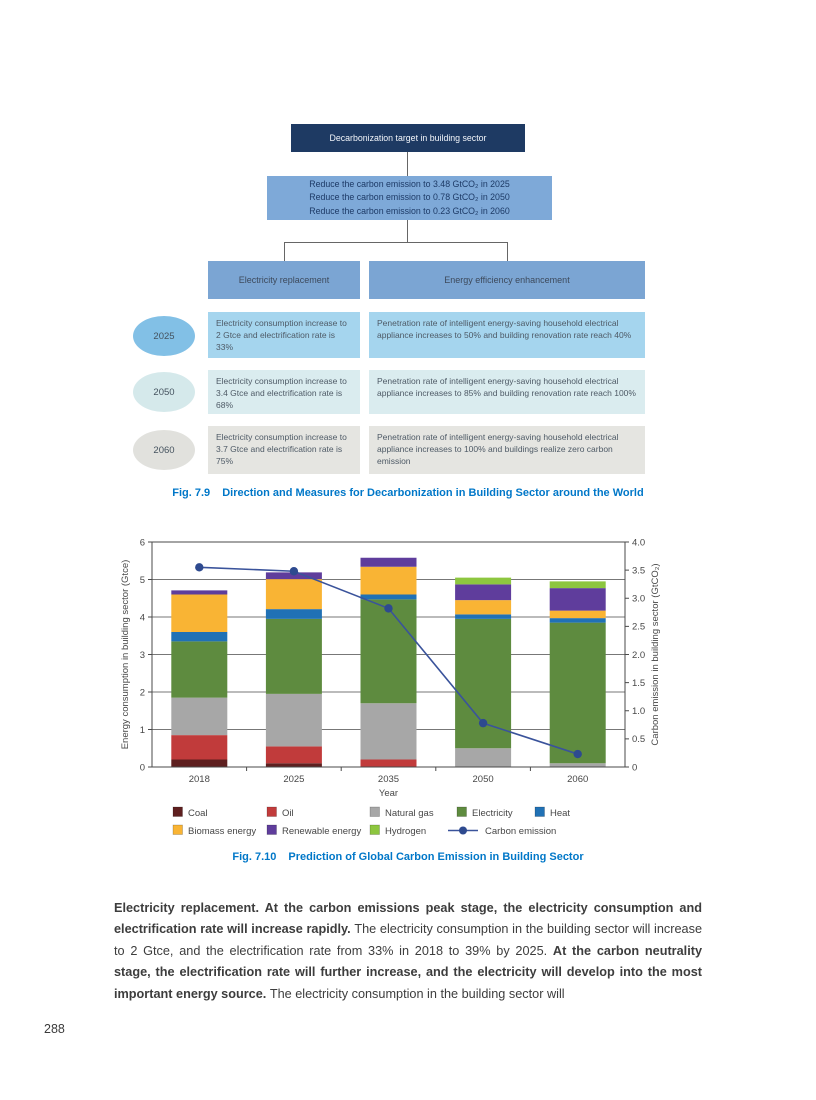 The width and height of the screenshot is (816, 1100). Describe the element at coordinates (507, 280) in the screenshot. I see `branch-energy-efficiency: Energy efficiency enhancement` at that location.